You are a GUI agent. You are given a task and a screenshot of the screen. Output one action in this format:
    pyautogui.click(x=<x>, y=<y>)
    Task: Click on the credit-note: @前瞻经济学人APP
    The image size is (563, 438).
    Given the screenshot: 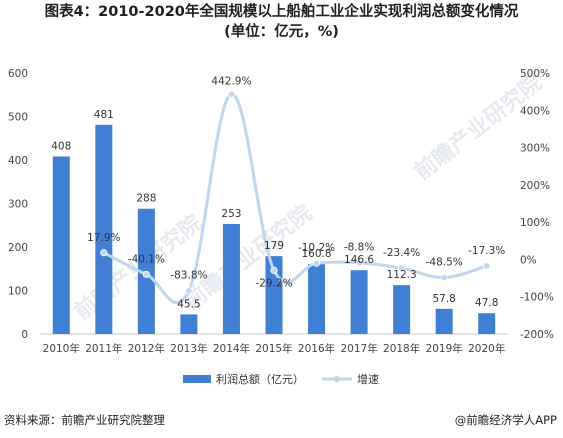 What is the action you would take?
    pyautogui.click(x=505, y=420)
    